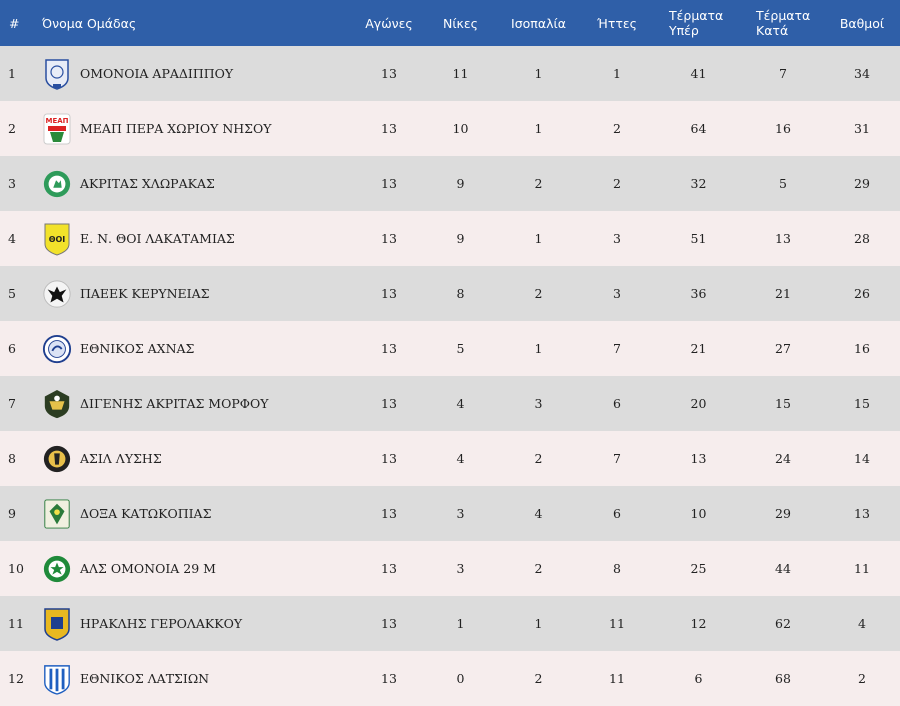  What do you see at coordinates (450, 128) in the screenshot?
I see `table-row: 2 ΜΕΑΠ ΜΕΑΠ ΠΕΡΑ ΧΩΡΙΟΥ ΝΗΣΟΥ 13 10 1 2 64 16 31` at bounding box center [450, 128].